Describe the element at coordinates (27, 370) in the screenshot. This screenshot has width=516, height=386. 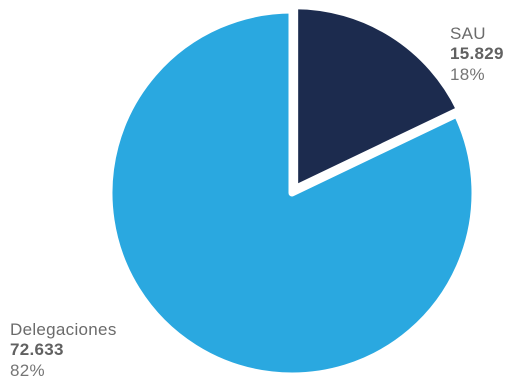
I see `slice-percent-delegaciones: 82%` at that location.